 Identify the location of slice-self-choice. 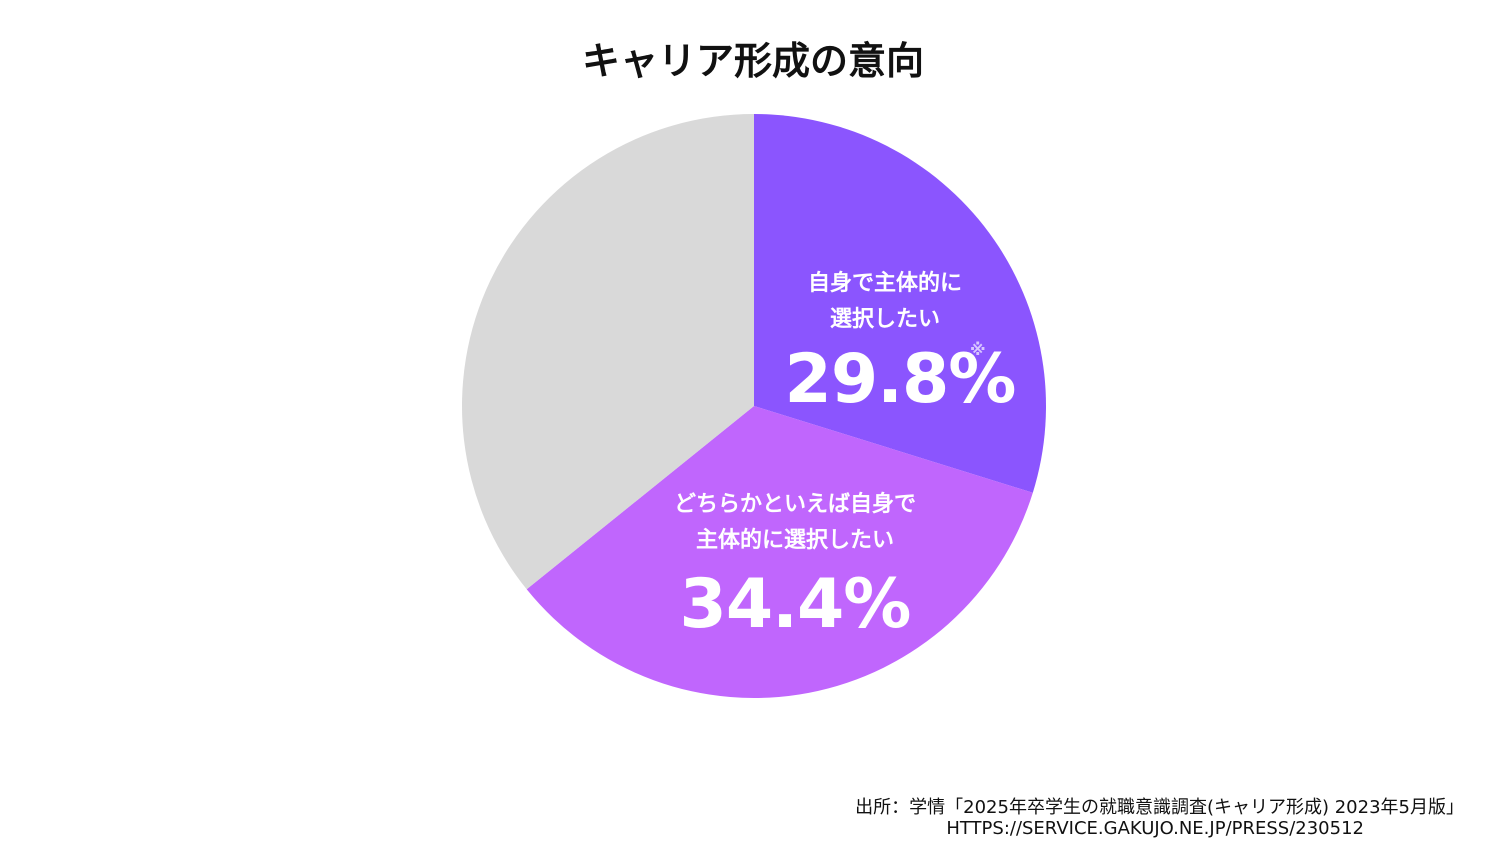
(900, 303).